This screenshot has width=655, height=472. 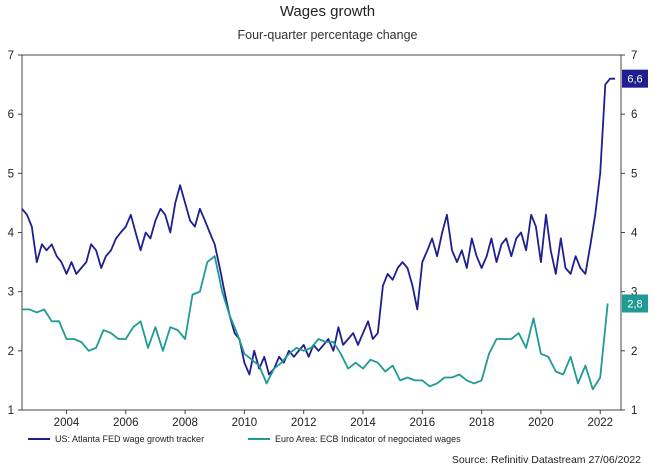 I want to click on x-tick-label: 2020, so click(x=541, y=423).